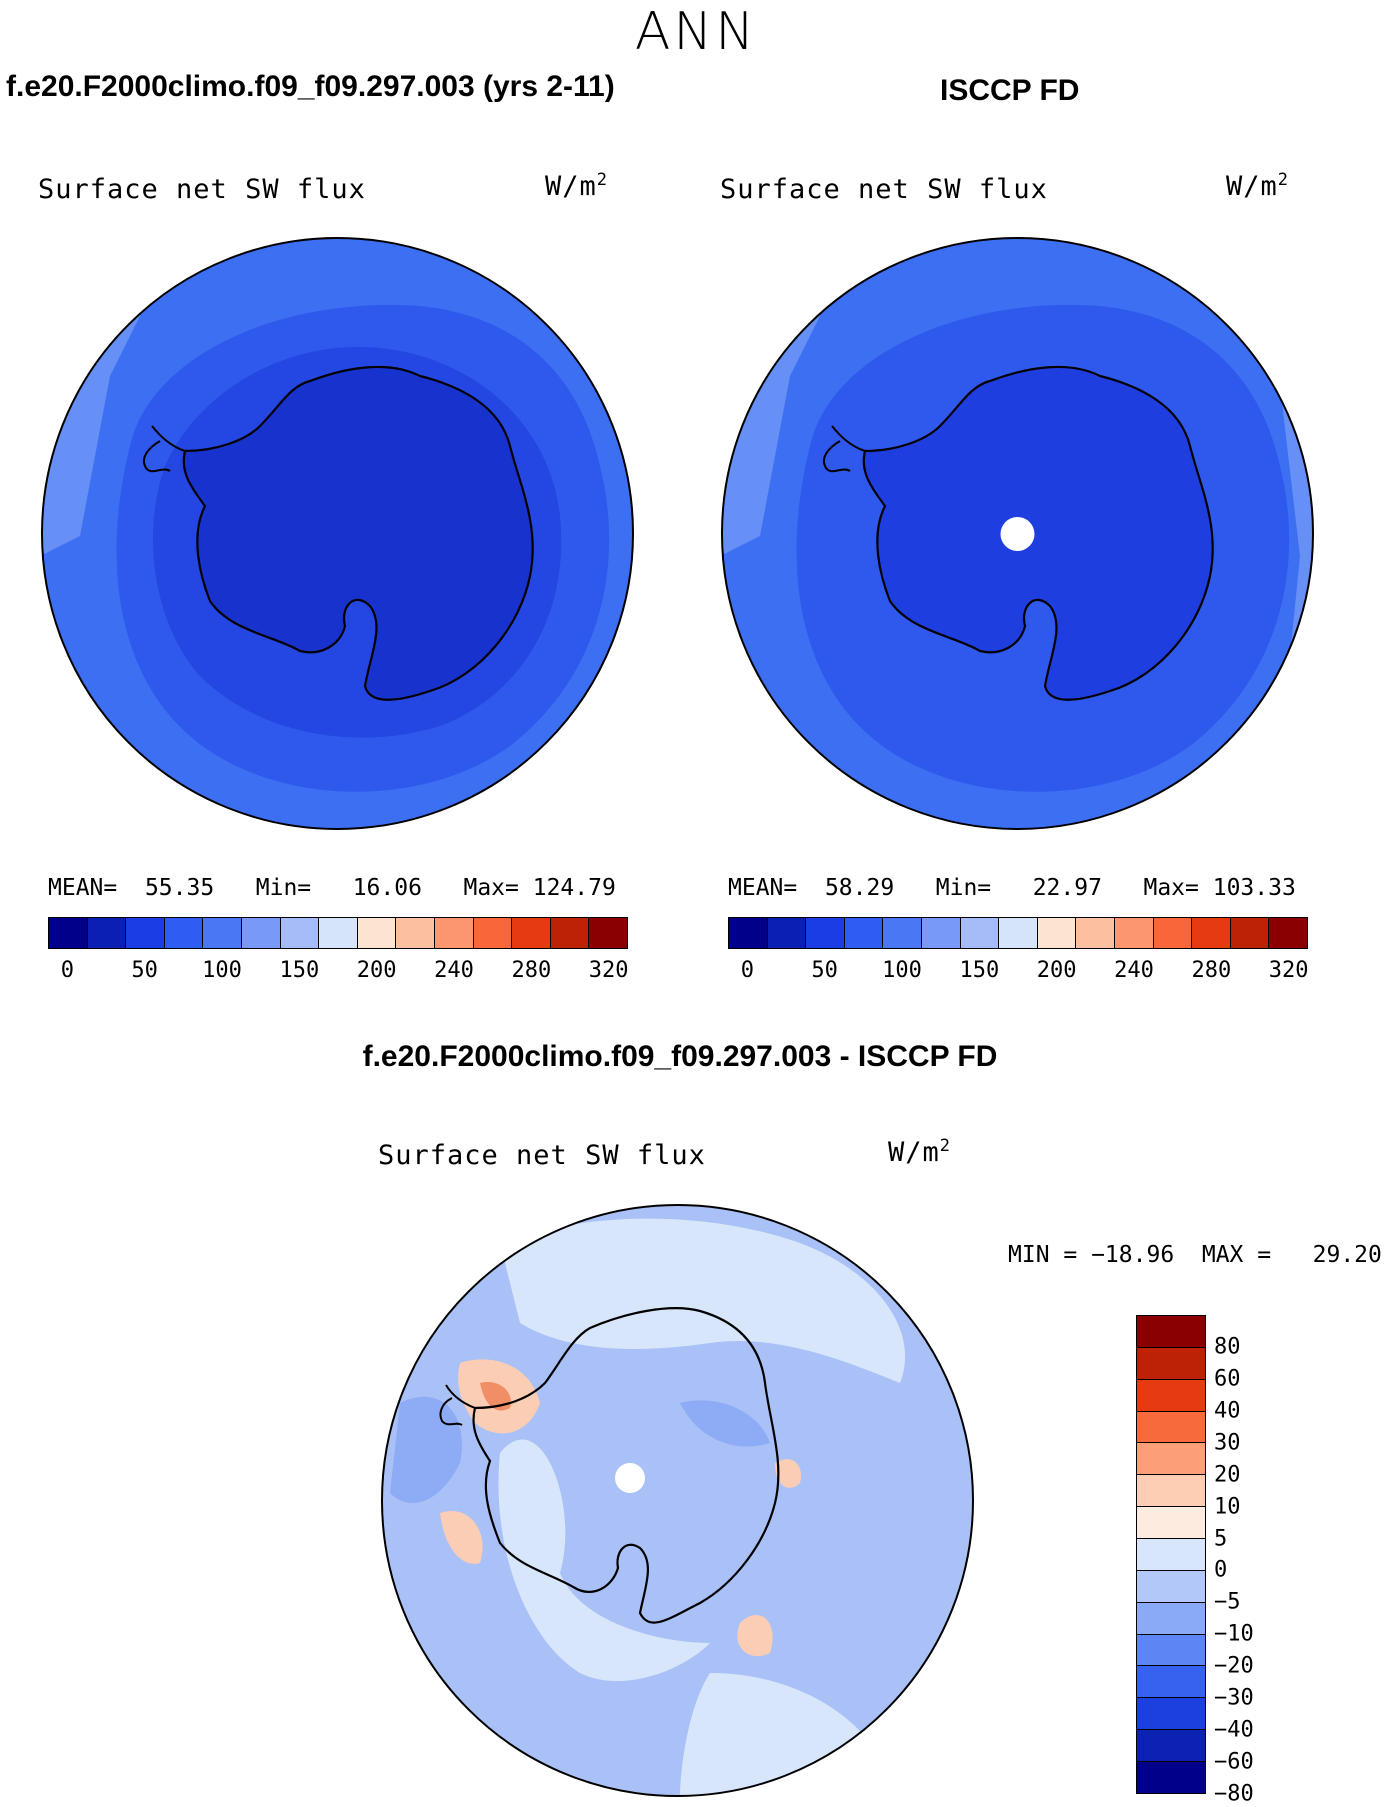  Describe the element at coordinates (461, 1537) in the screenshot. I see `diff-positive-wedge` at that location.